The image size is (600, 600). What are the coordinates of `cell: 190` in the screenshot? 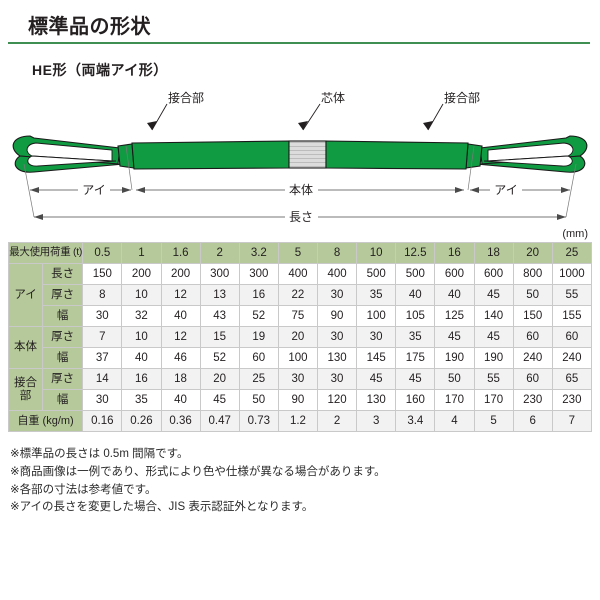 It's located at (454, 358).